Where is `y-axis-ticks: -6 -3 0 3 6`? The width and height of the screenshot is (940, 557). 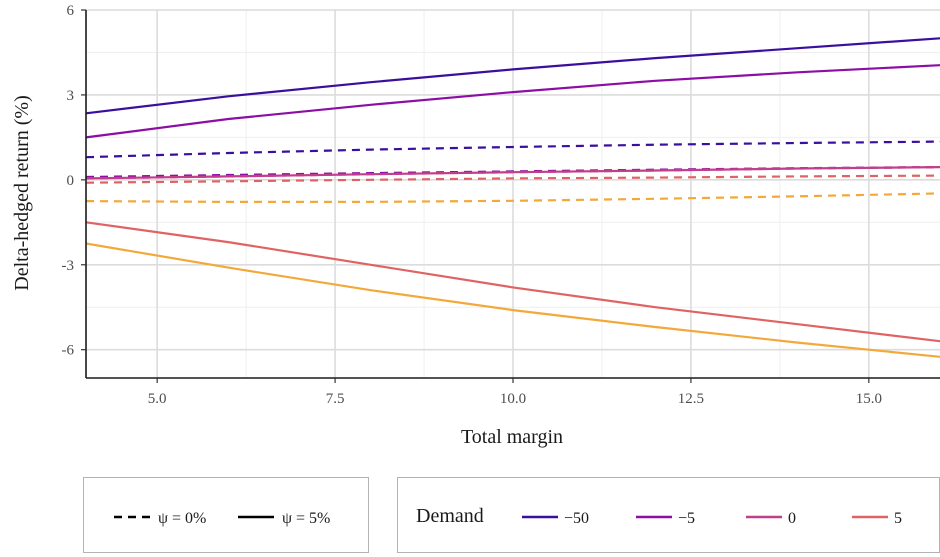
y-axis-ticks: -6 -3 0 3 6 is located at coordinates (74, 181).